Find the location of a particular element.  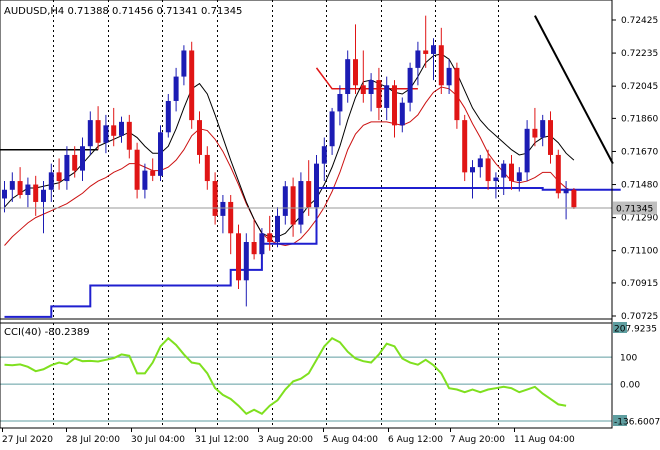

price-tick-label: 0.72425 is located at coordinates (639, 21).